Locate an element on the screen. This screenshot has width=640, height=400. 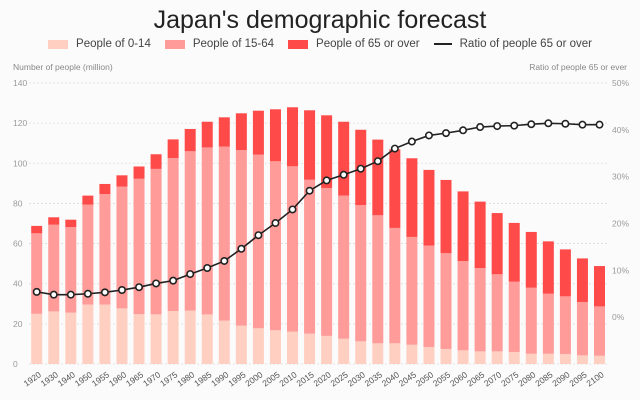
y-tick-label-left: 40 is located at coordinates (18, 284).